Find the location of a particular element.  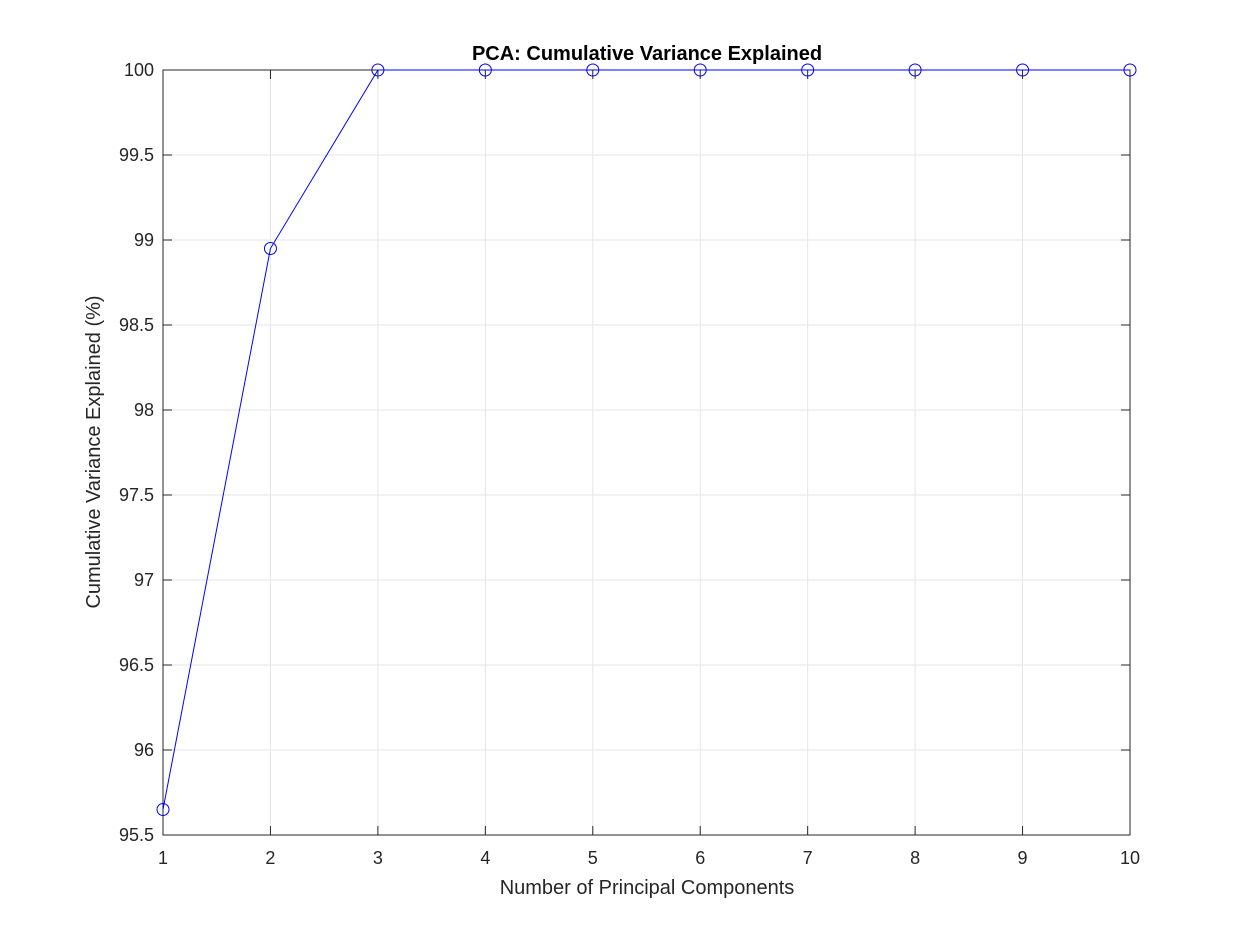

x-tick-label: 9 is located at coordinates (1023, 858).